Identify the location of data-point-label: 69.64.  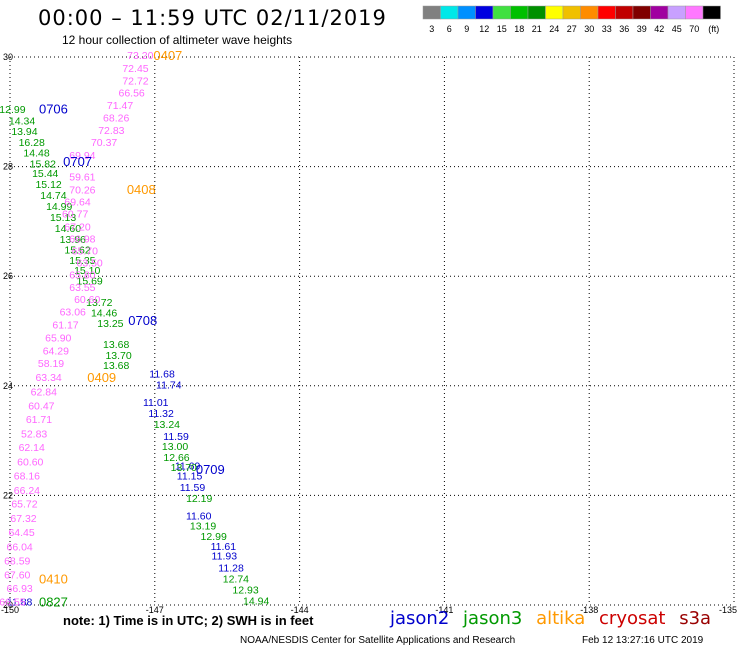
(77, 203).